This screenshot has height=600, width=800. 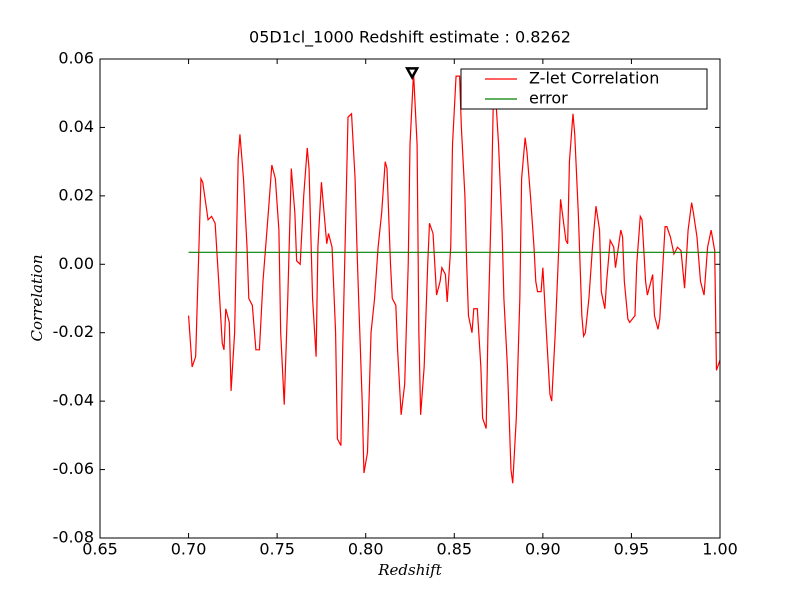 What do you see at coordinates (37, 298) in the screenshot?
I see `y-axis-label: Correlation` at bounding box center [37, 298].